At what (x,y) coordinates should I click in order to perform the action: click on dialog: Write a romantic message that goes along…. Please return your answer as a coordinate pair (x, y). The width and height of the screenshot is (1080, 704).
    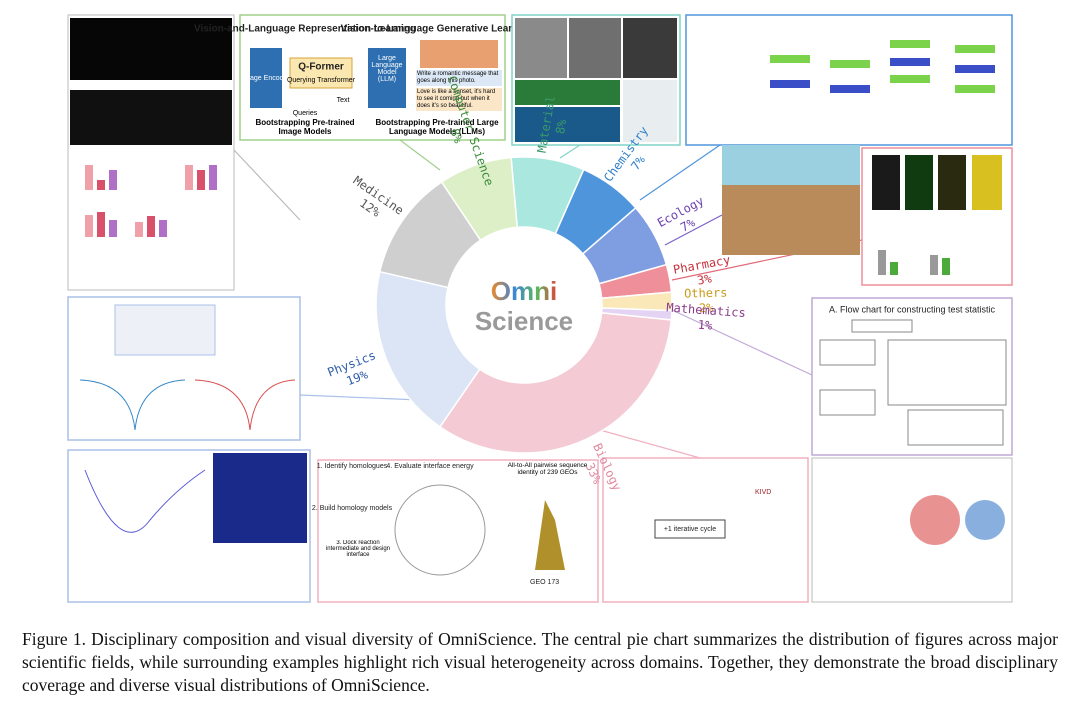
    Looking at the image, I should click on (459, 90).